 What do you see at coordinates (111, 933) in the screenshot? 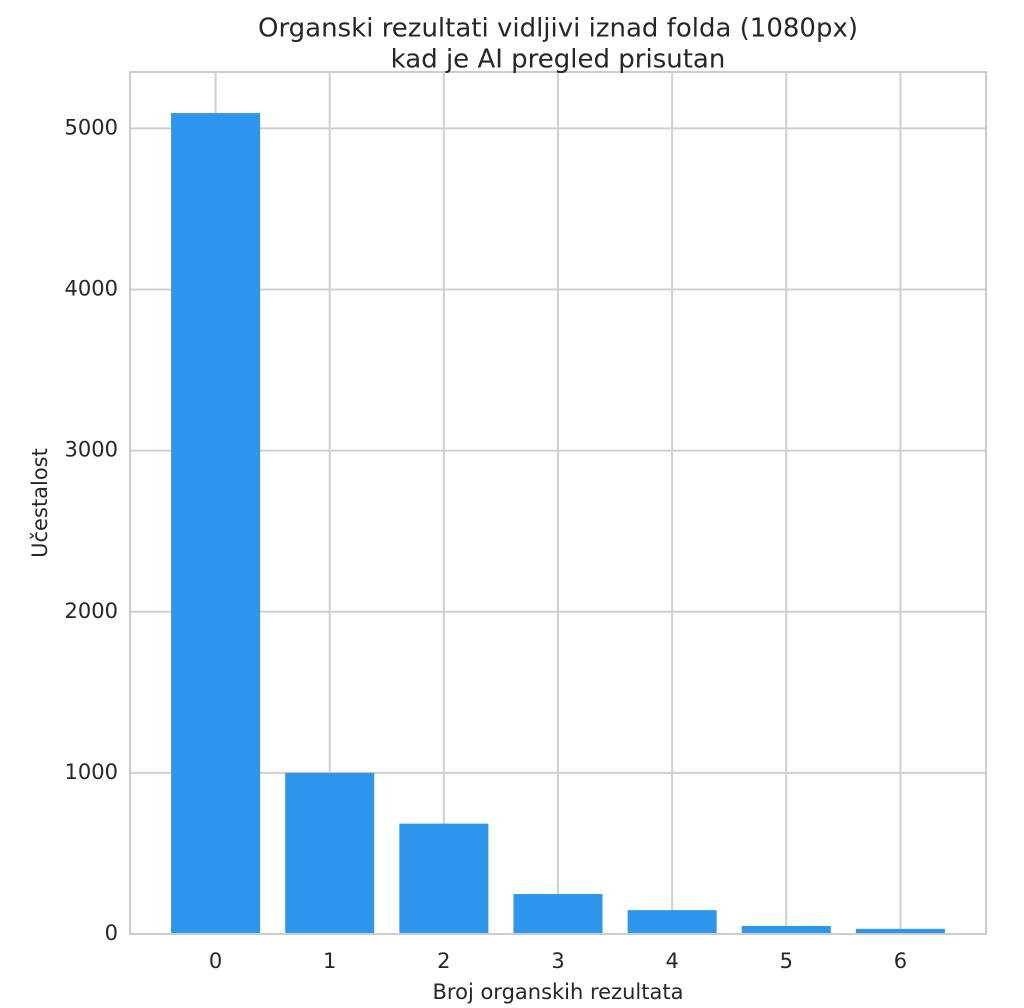
I see `y-tick-label: 0` at bounding box center [111, 933].